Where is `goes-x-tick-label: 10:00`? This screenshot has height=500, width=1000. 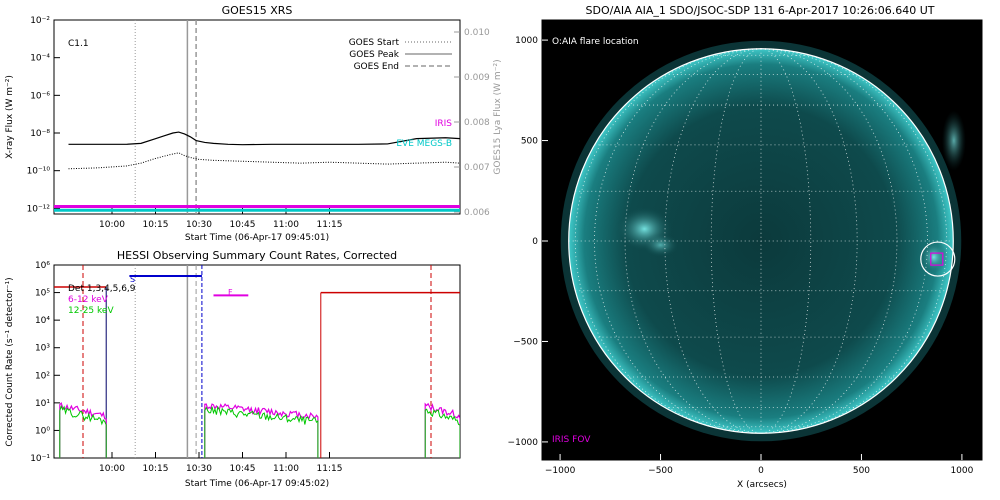 goes-x-tick-label: 10:00 is located at coordinates (112, 225).